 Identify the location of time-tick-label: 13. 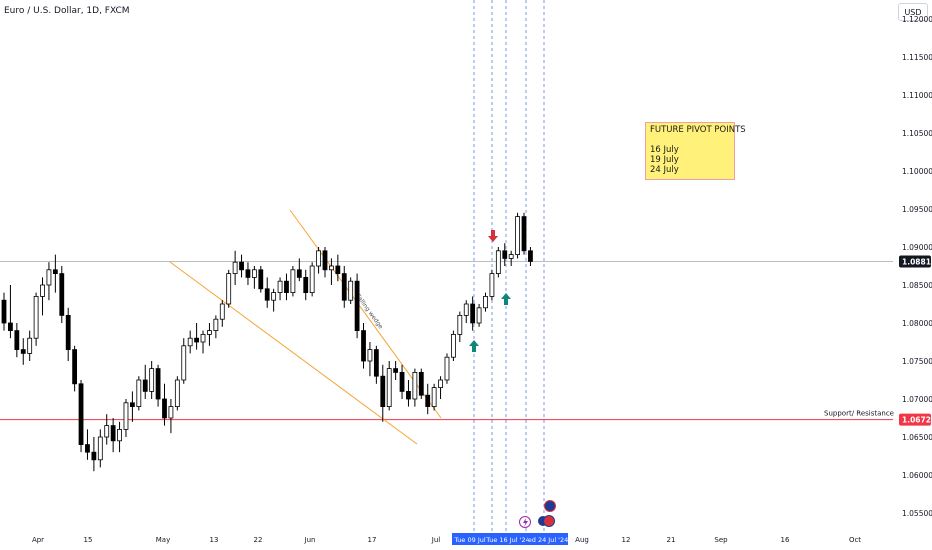
(214, 540).